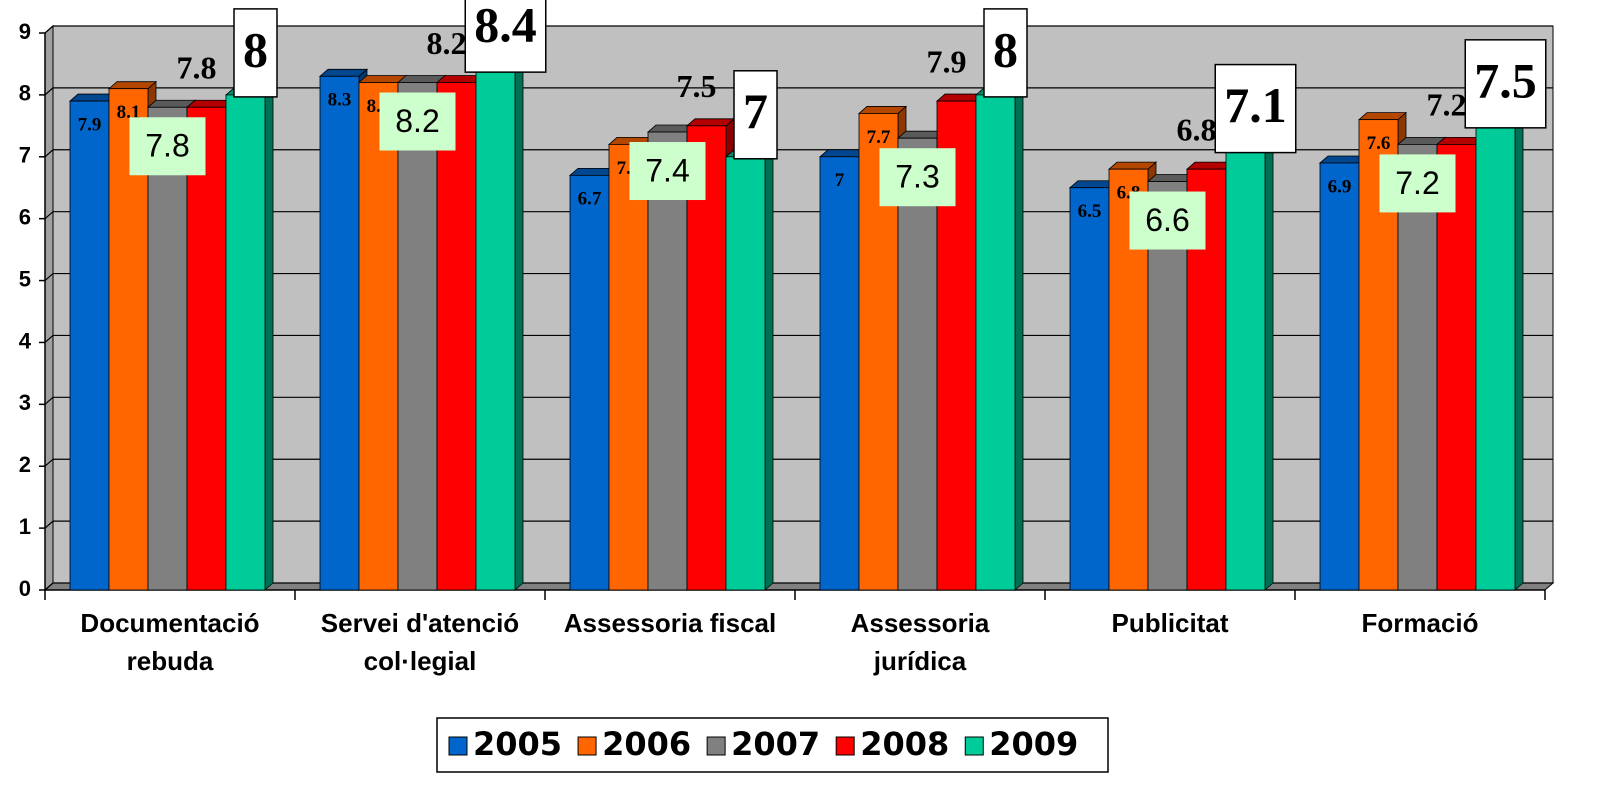 The image size is (1623, 800). What do you see at coordinates (505, 26) in the screenshot?
I see `data-label: 8.4` at bounding box center [505, 26].